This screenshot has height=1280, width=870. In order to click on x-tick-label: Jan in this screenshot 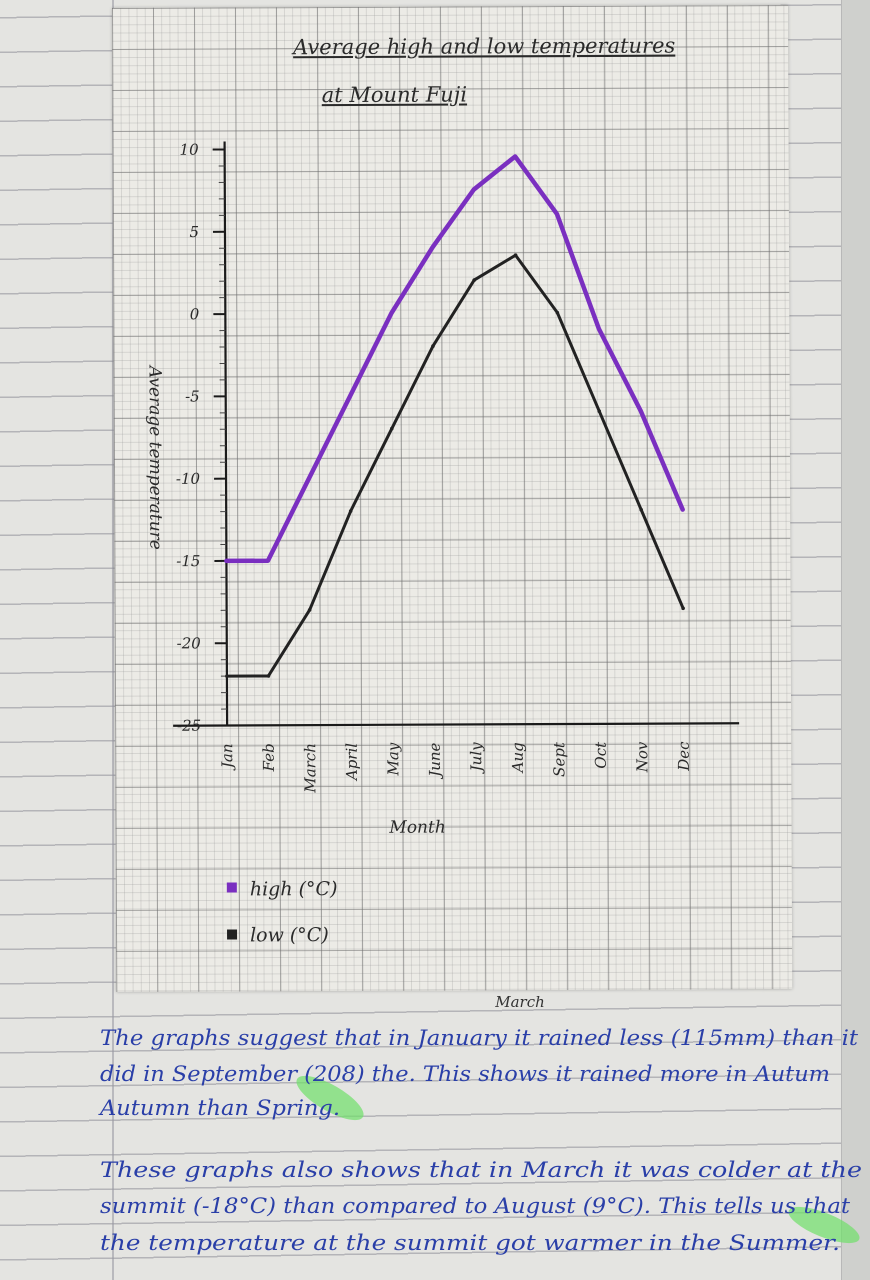, I will do `click(227, 757)`.